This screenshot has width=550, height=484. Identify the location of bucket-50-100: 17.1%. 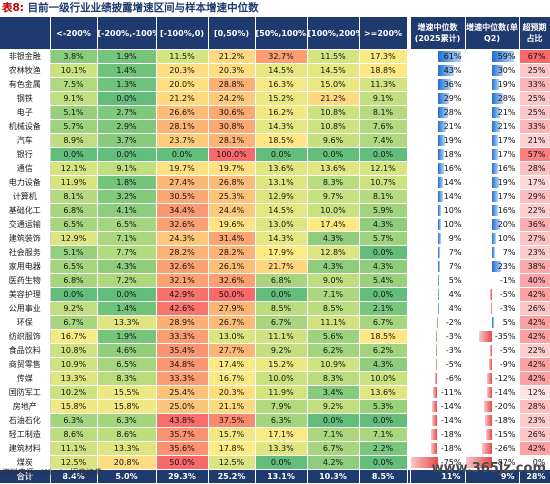
(281, 435).